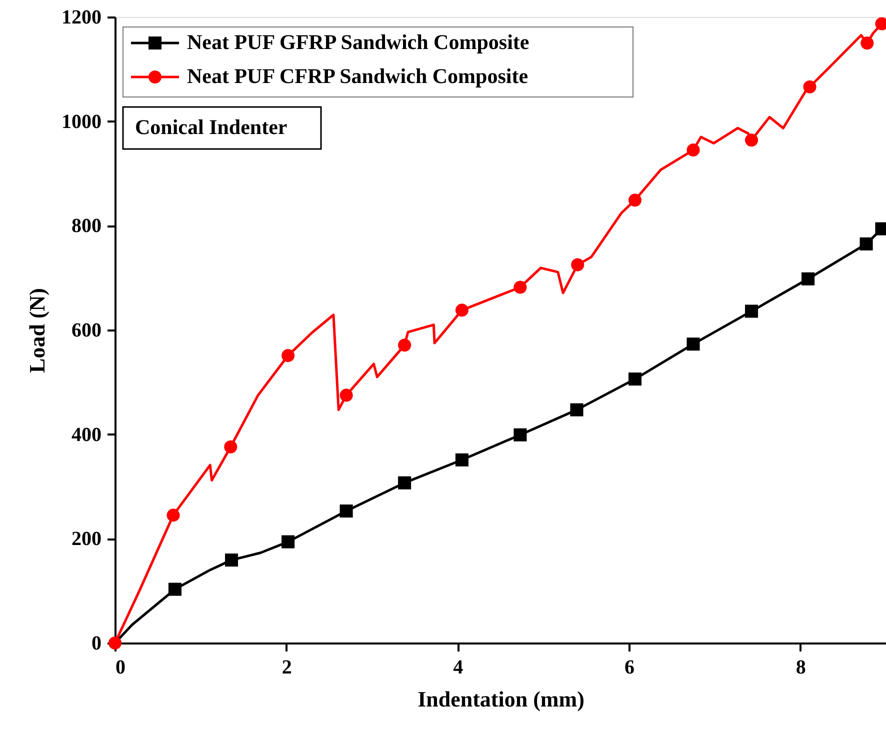 Image resolution: width=886 pixels, height=740 pixels. I want to click on x-tick-label: 4, so click(458, 667).